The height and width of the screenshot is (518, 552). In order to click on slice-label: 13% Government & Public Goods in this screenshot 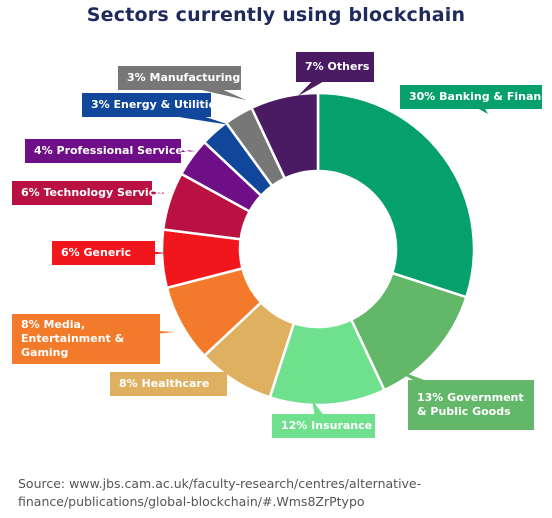, I will do `click(471, 405)`.